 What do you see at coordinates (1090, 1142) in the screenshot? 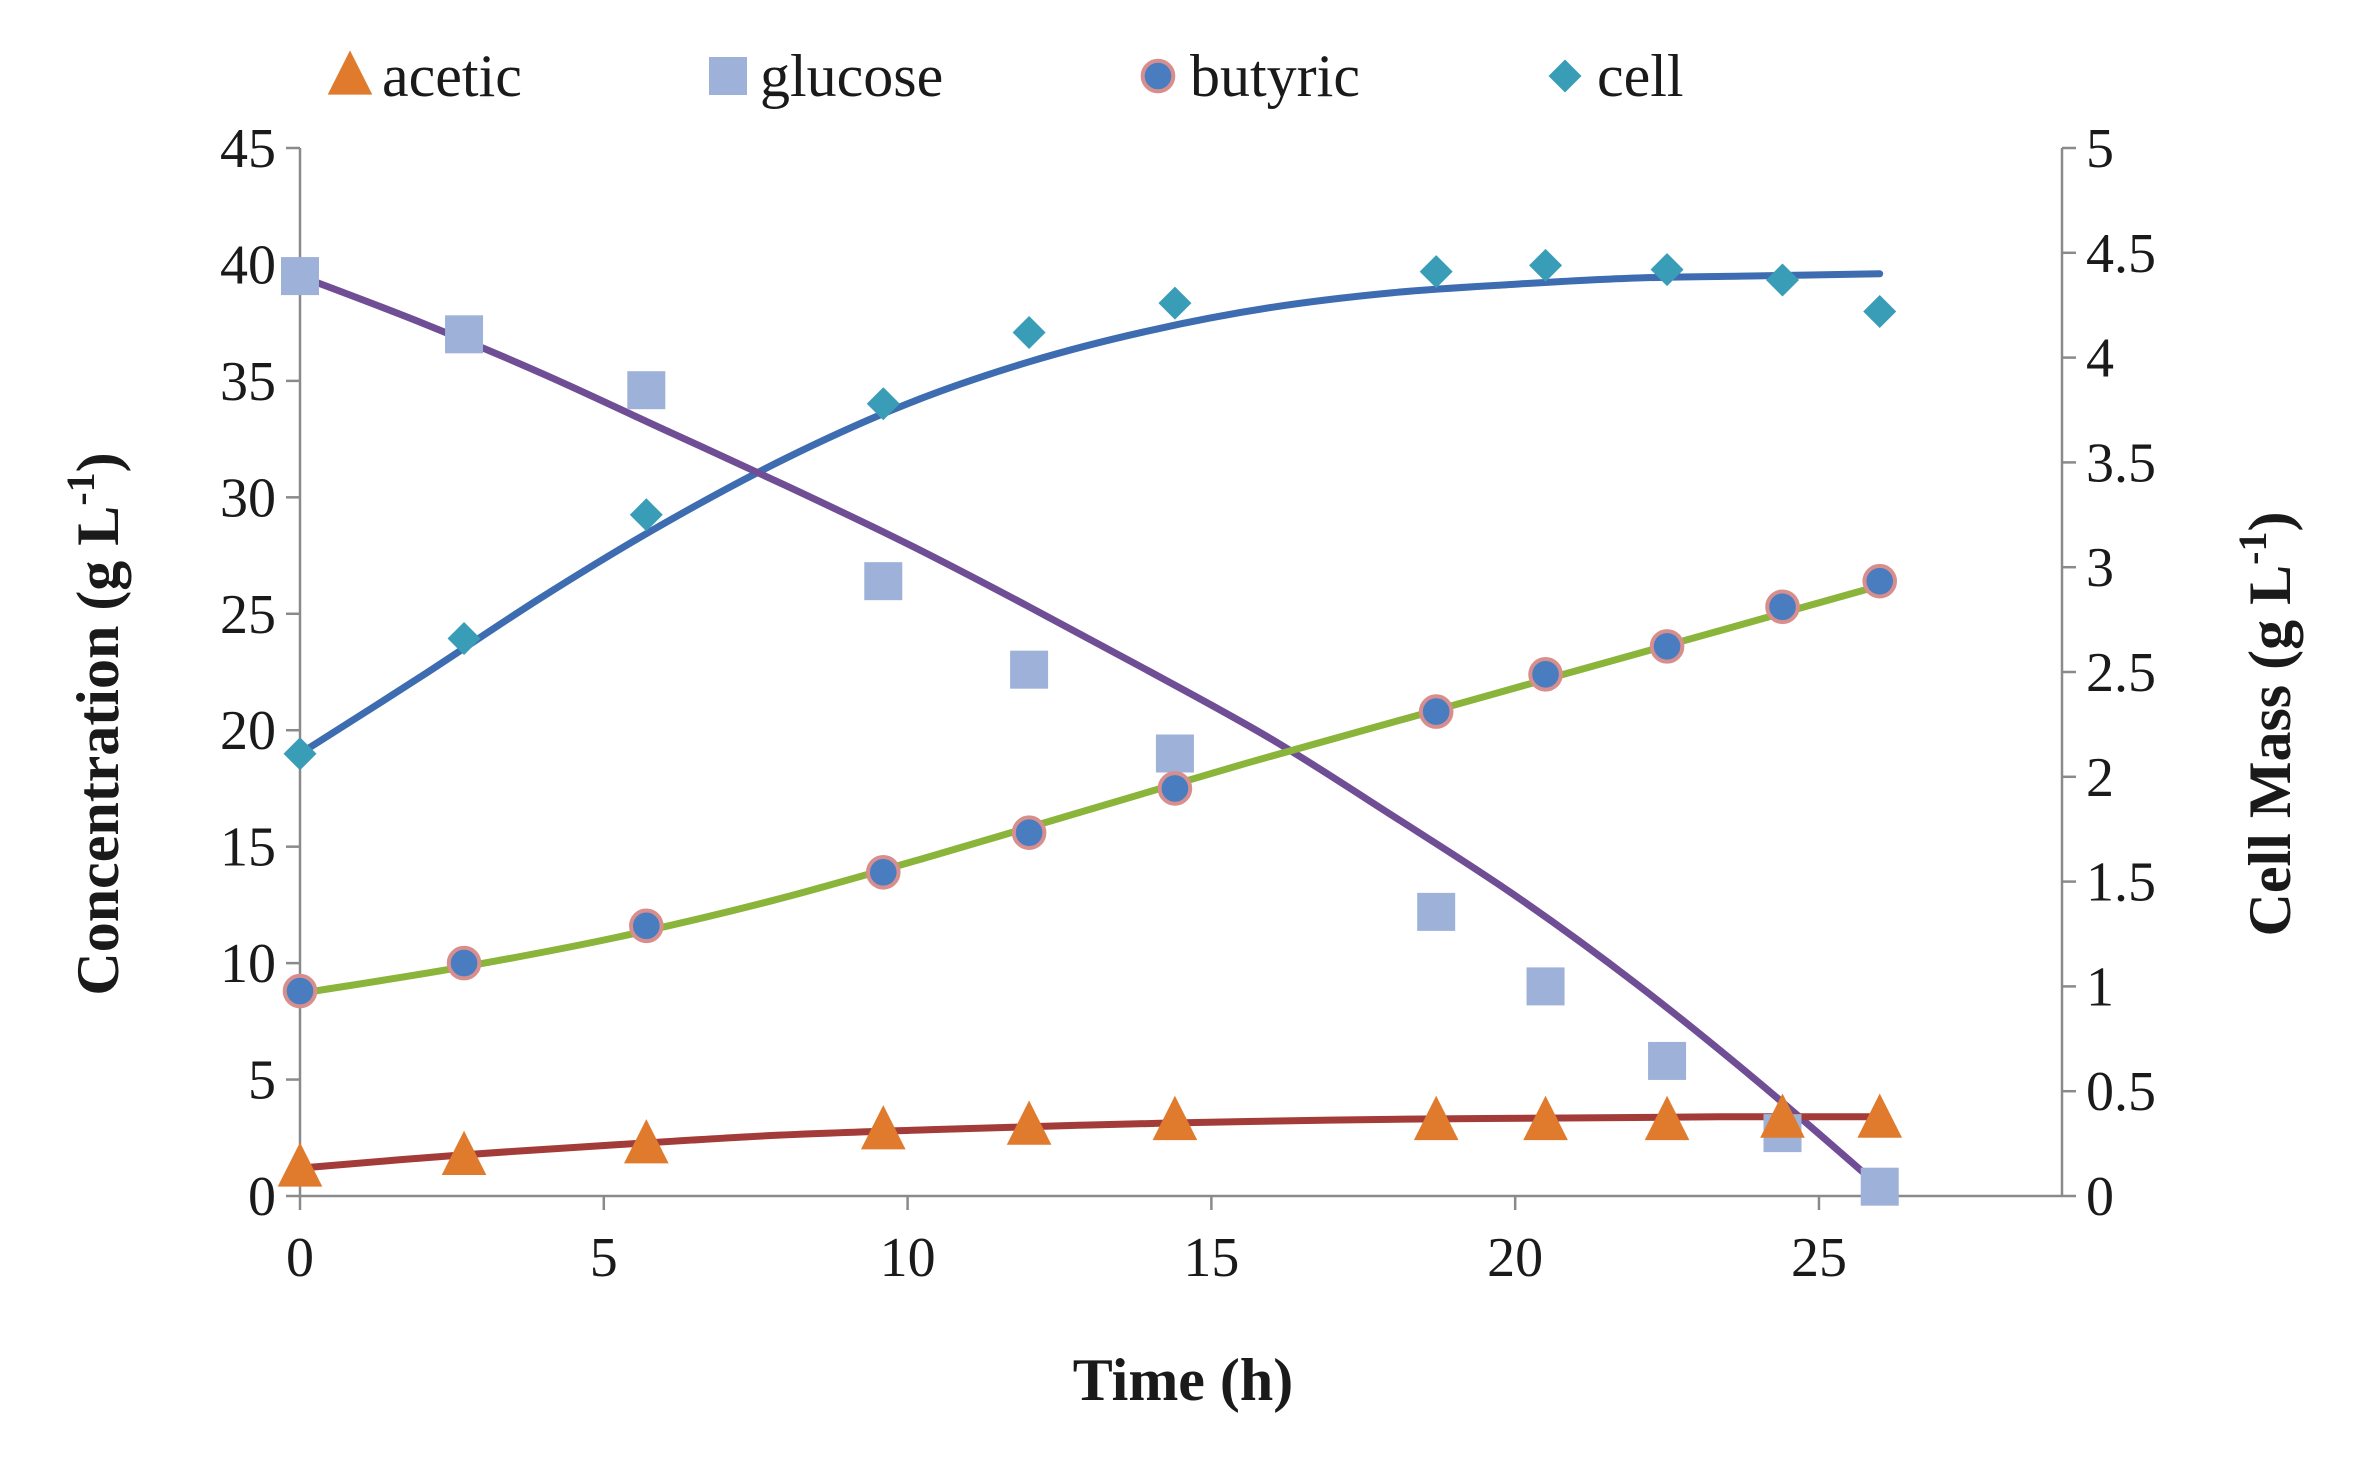
I see `fit-line-acetic` at bounding box center [1090, 1142].